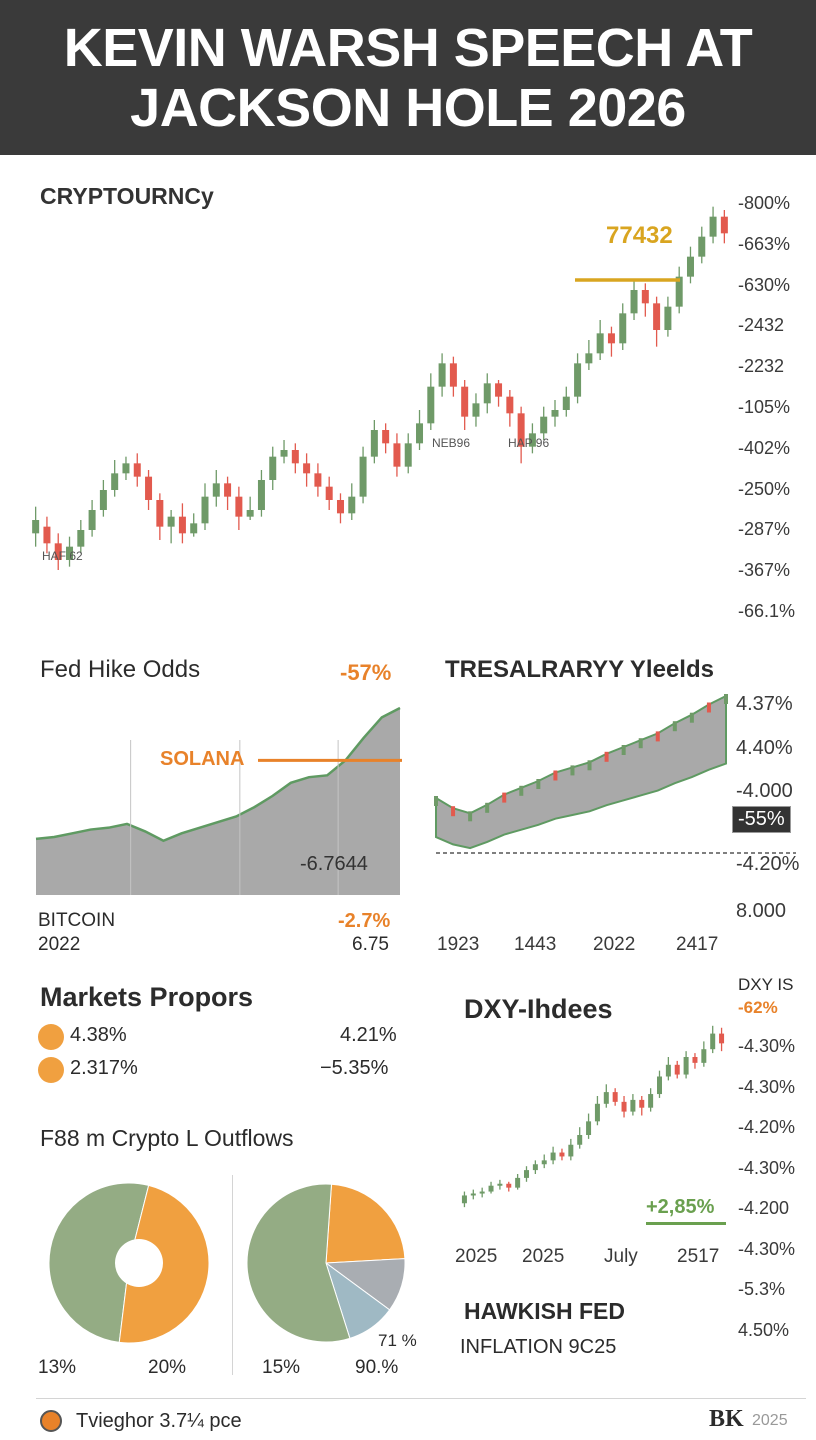 The image size is (816, 1440). Describe the element at coordinates (218, 774) in the screenshot. I see `fed-area-line` at that location.